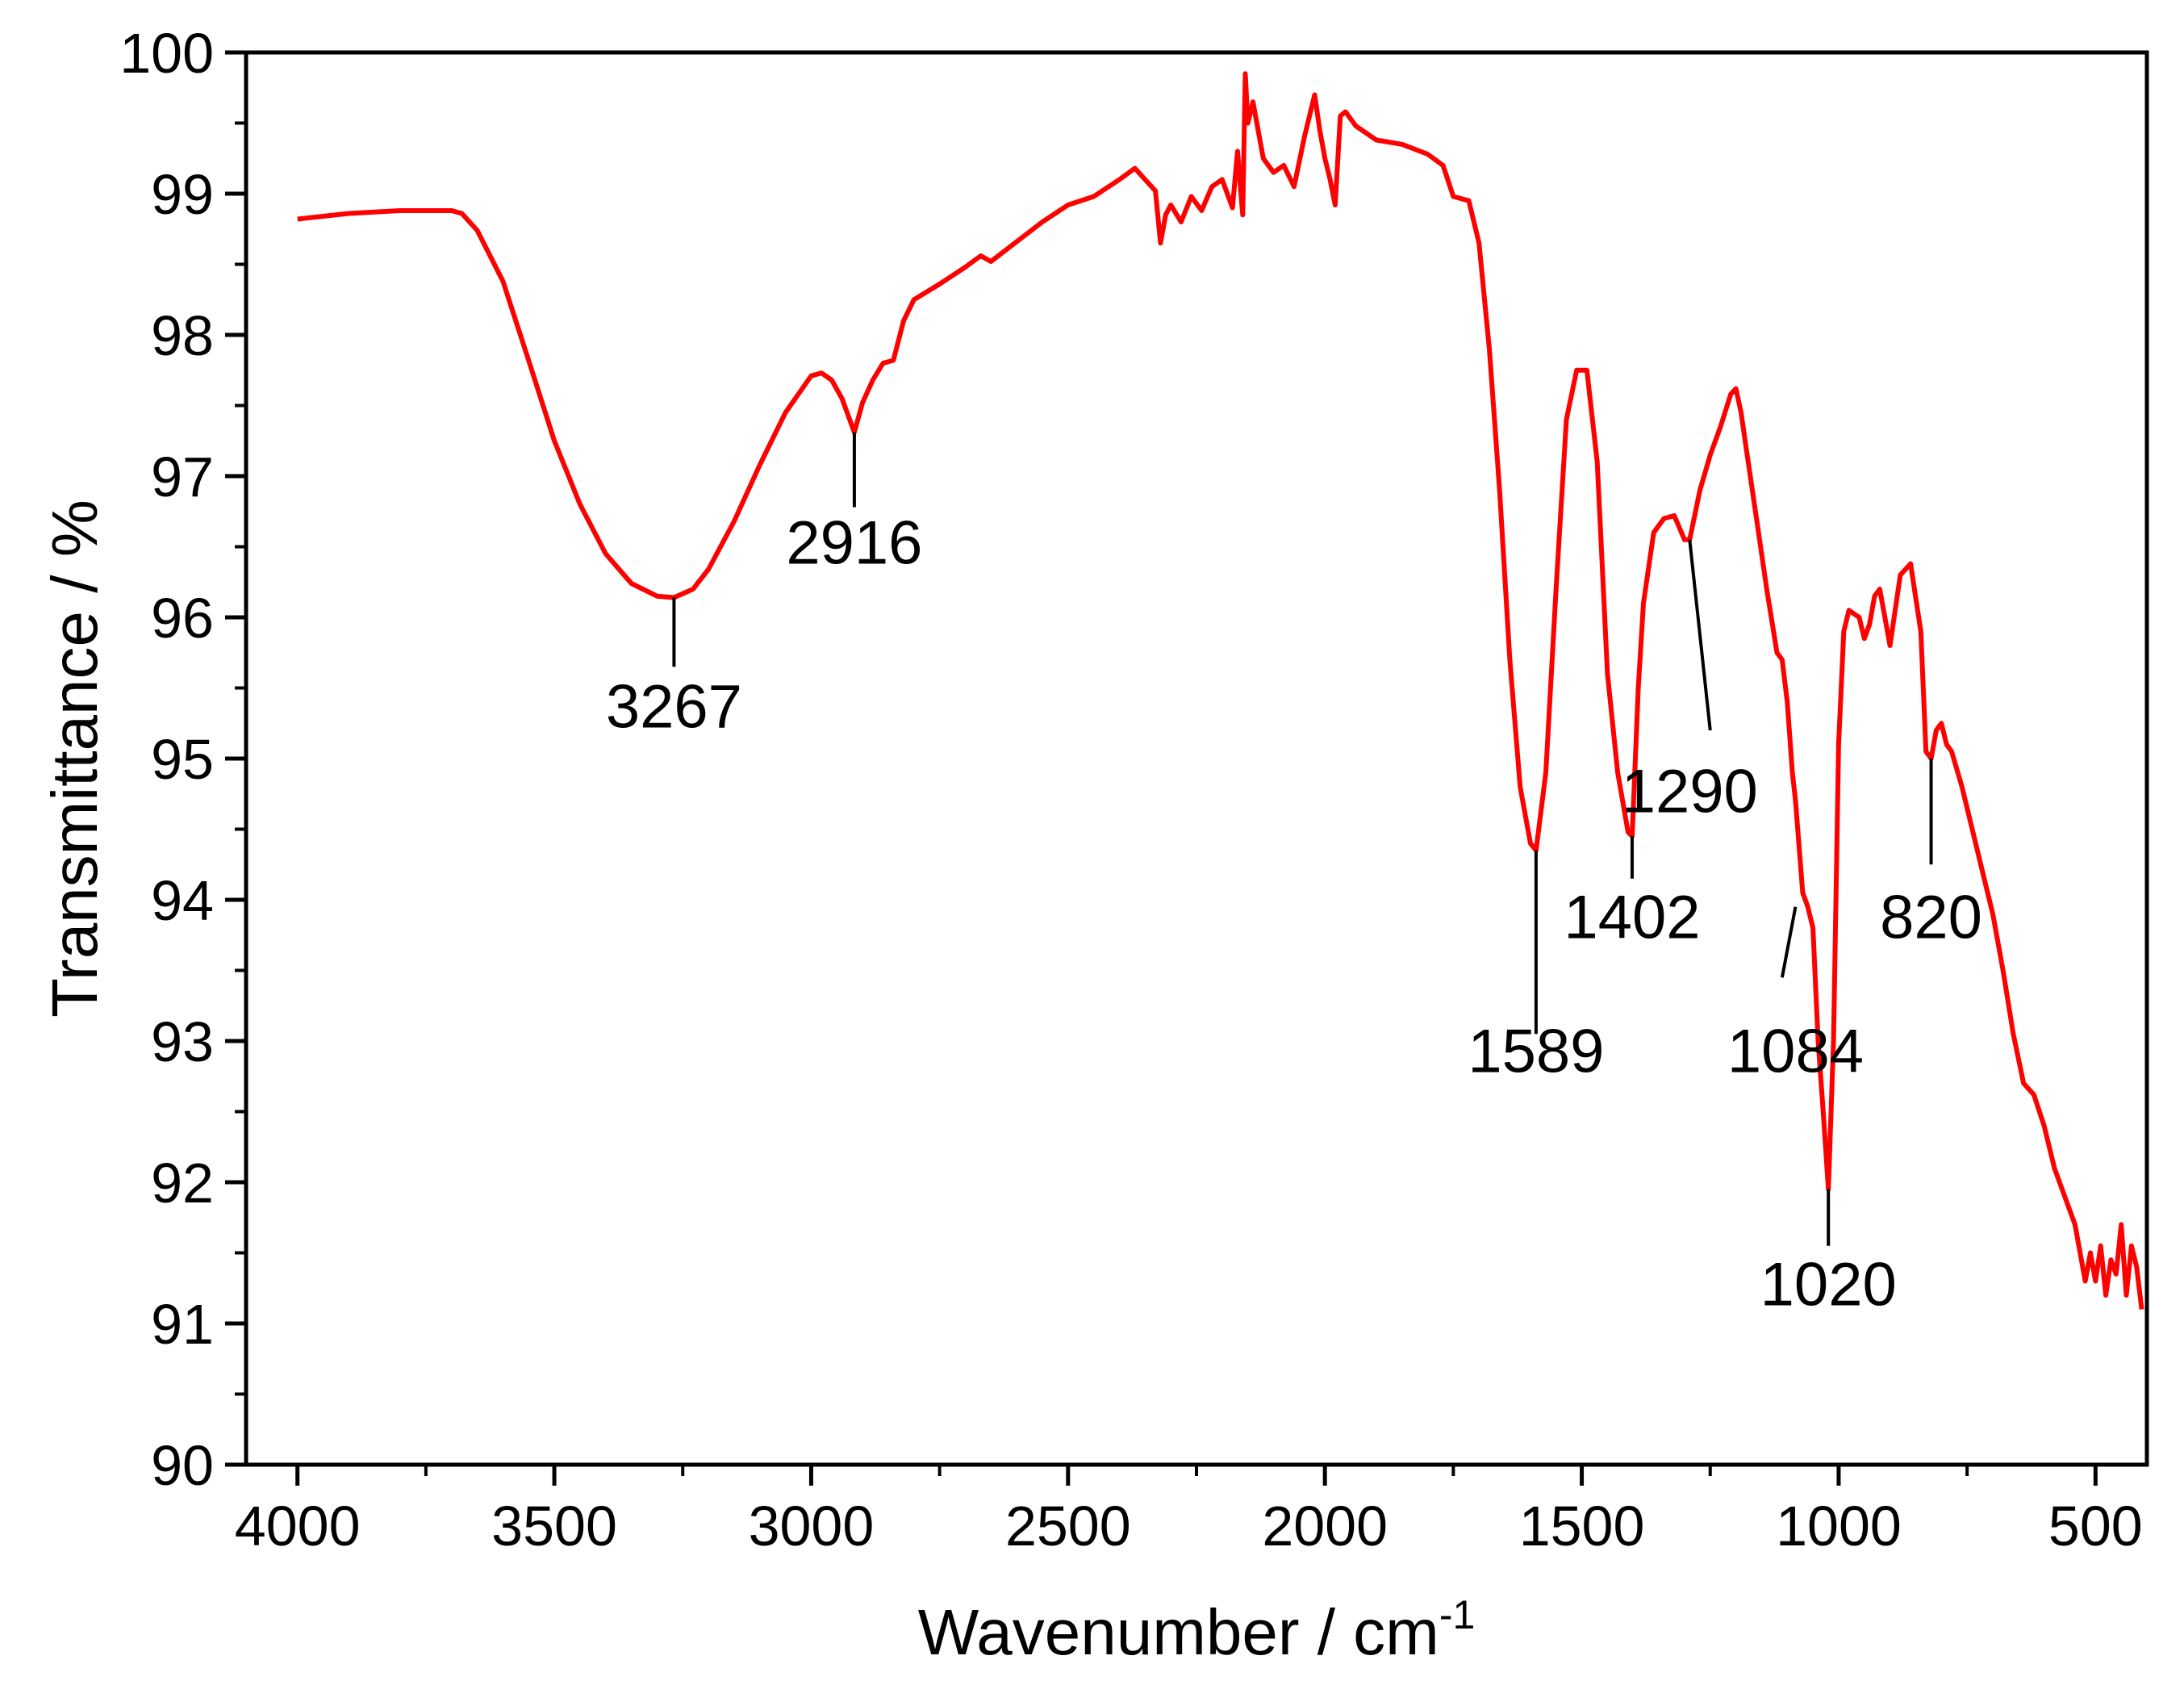 The image size is (2184, 1685). What do you see at coordinates (1457, 1614) in the screenshot?
I see `x-axis-title-superscript: -1` at bounding box center [1457, 1614].